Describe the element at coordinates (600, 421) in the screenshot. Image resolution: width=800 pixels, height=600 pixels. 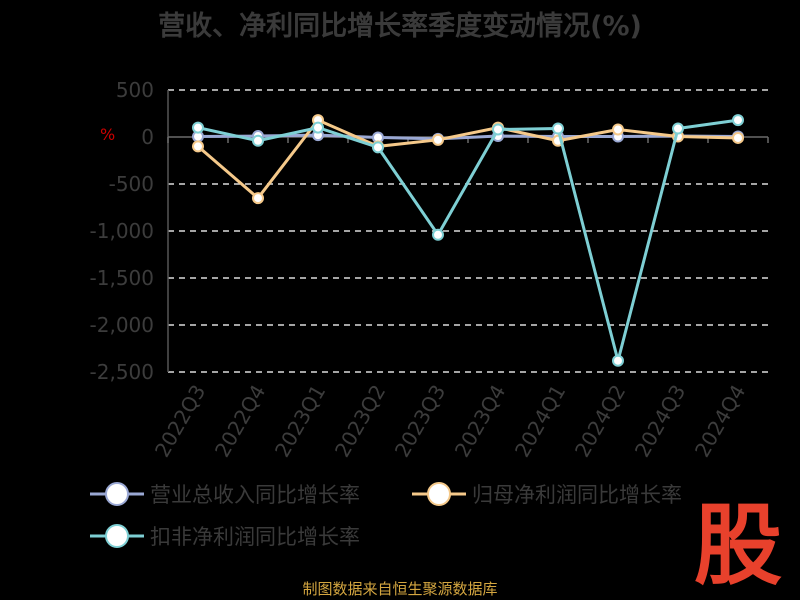
I see `x-tick-label: 2024Q2` at that location.